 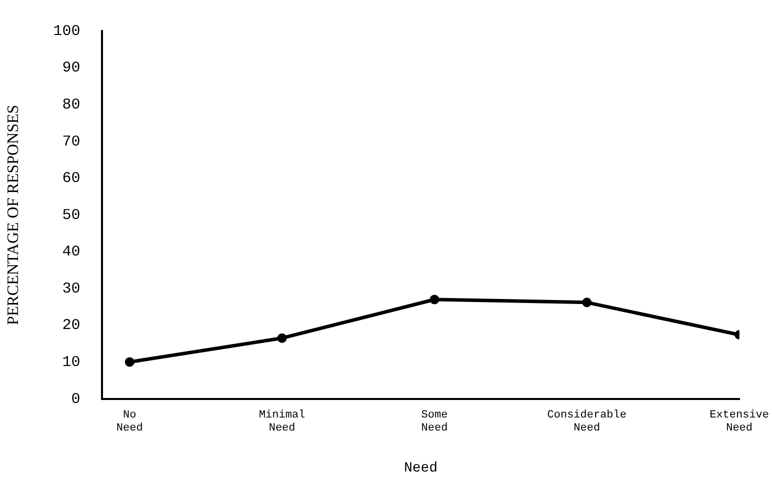 What do you see at coordinates (75, 399) in the screenshot?
I see `y-tick-label: 0` at bounding box center [75, 399].